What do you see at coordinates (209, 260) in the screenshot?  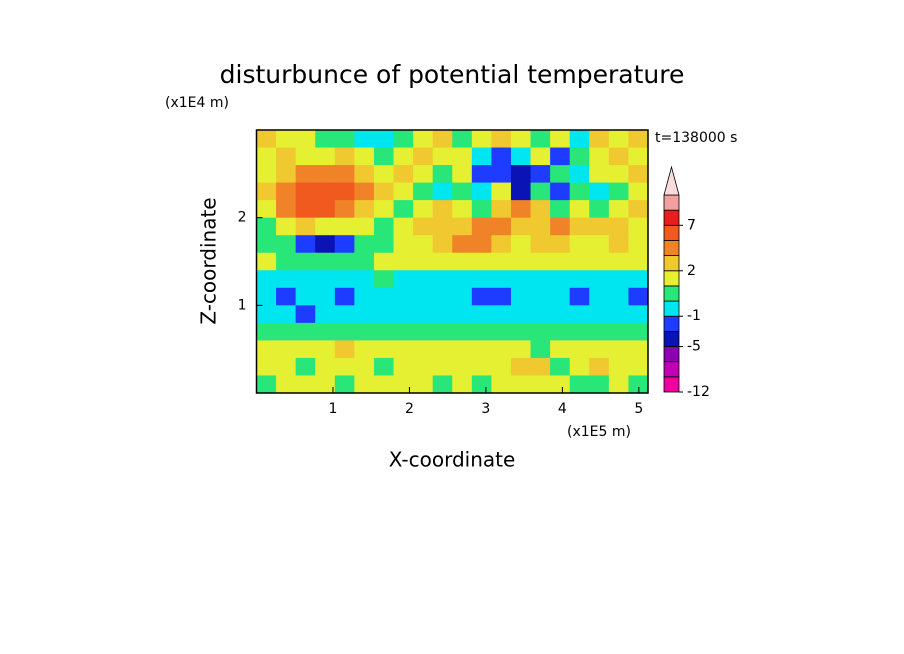 I see `y-axis-label: Z-coordinate` at bounding box center [209, 260].